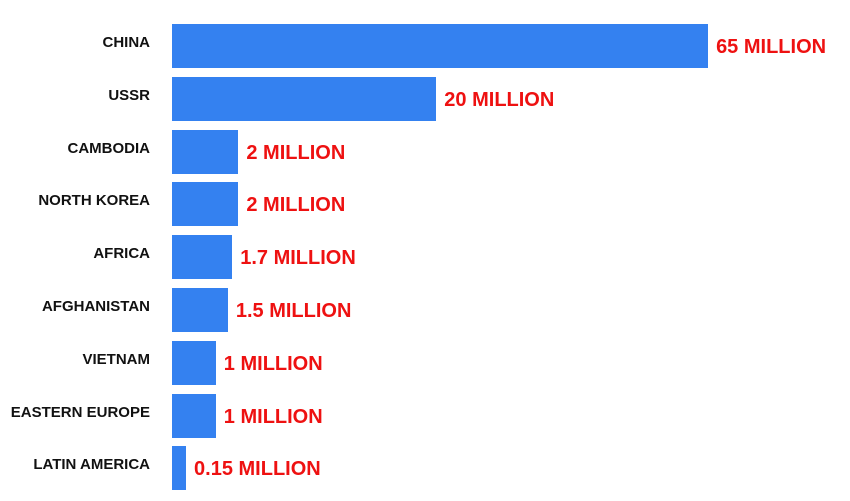  Describe the element at coordinates (109, 148) in the screenshot. I see `category-label: CAMBODIA` at that location.